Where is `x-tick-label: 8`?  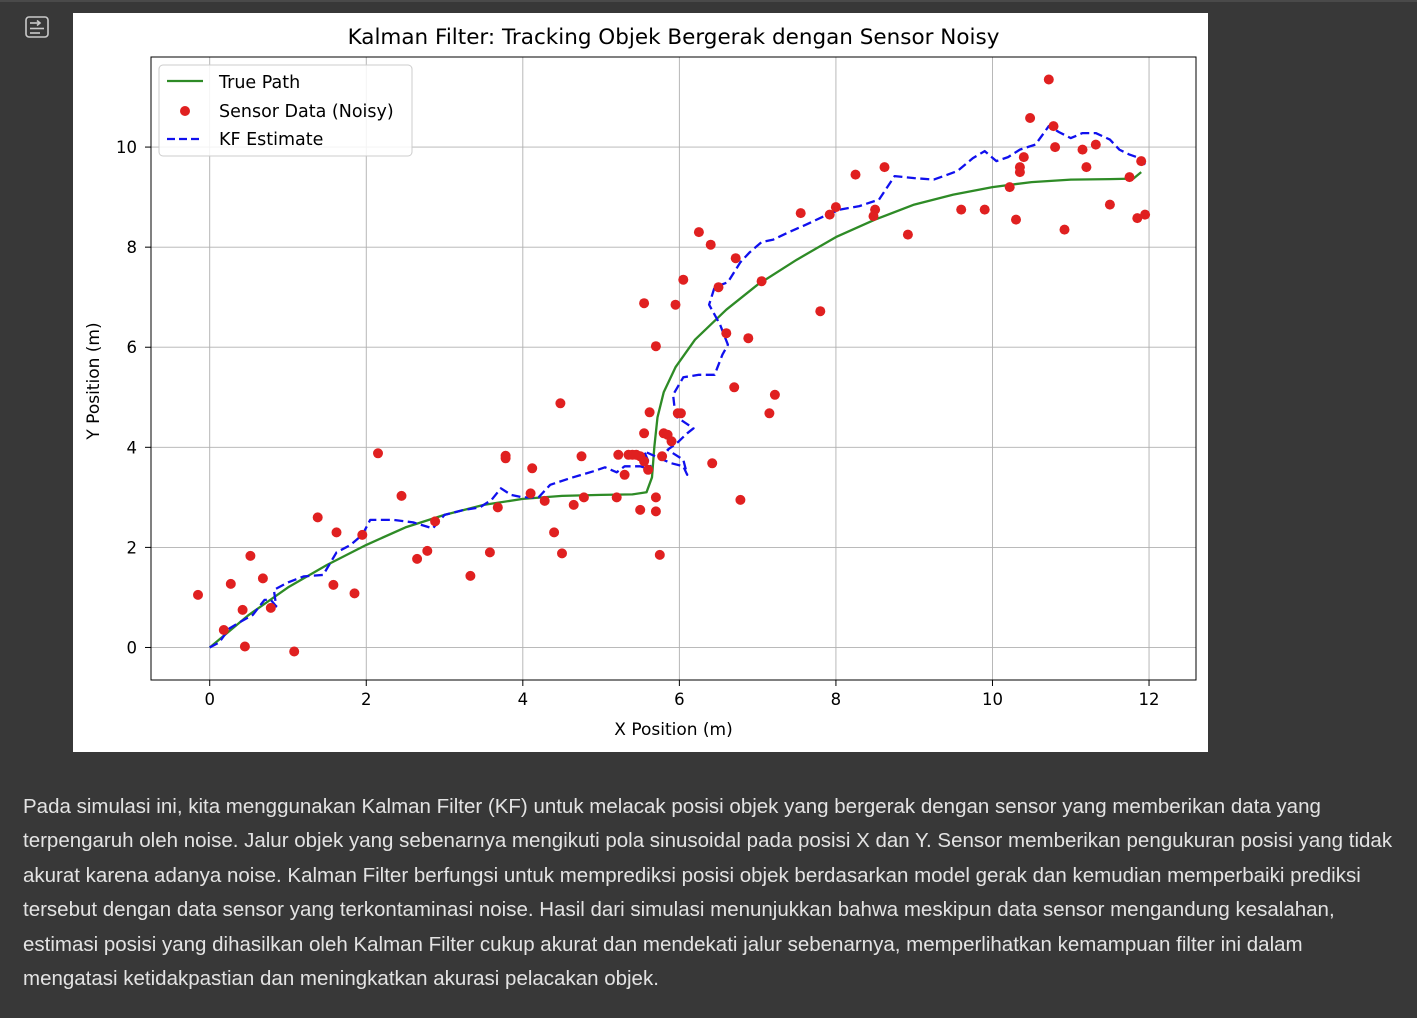
x-tick-label: 8 is located at coordinates (836, 699).